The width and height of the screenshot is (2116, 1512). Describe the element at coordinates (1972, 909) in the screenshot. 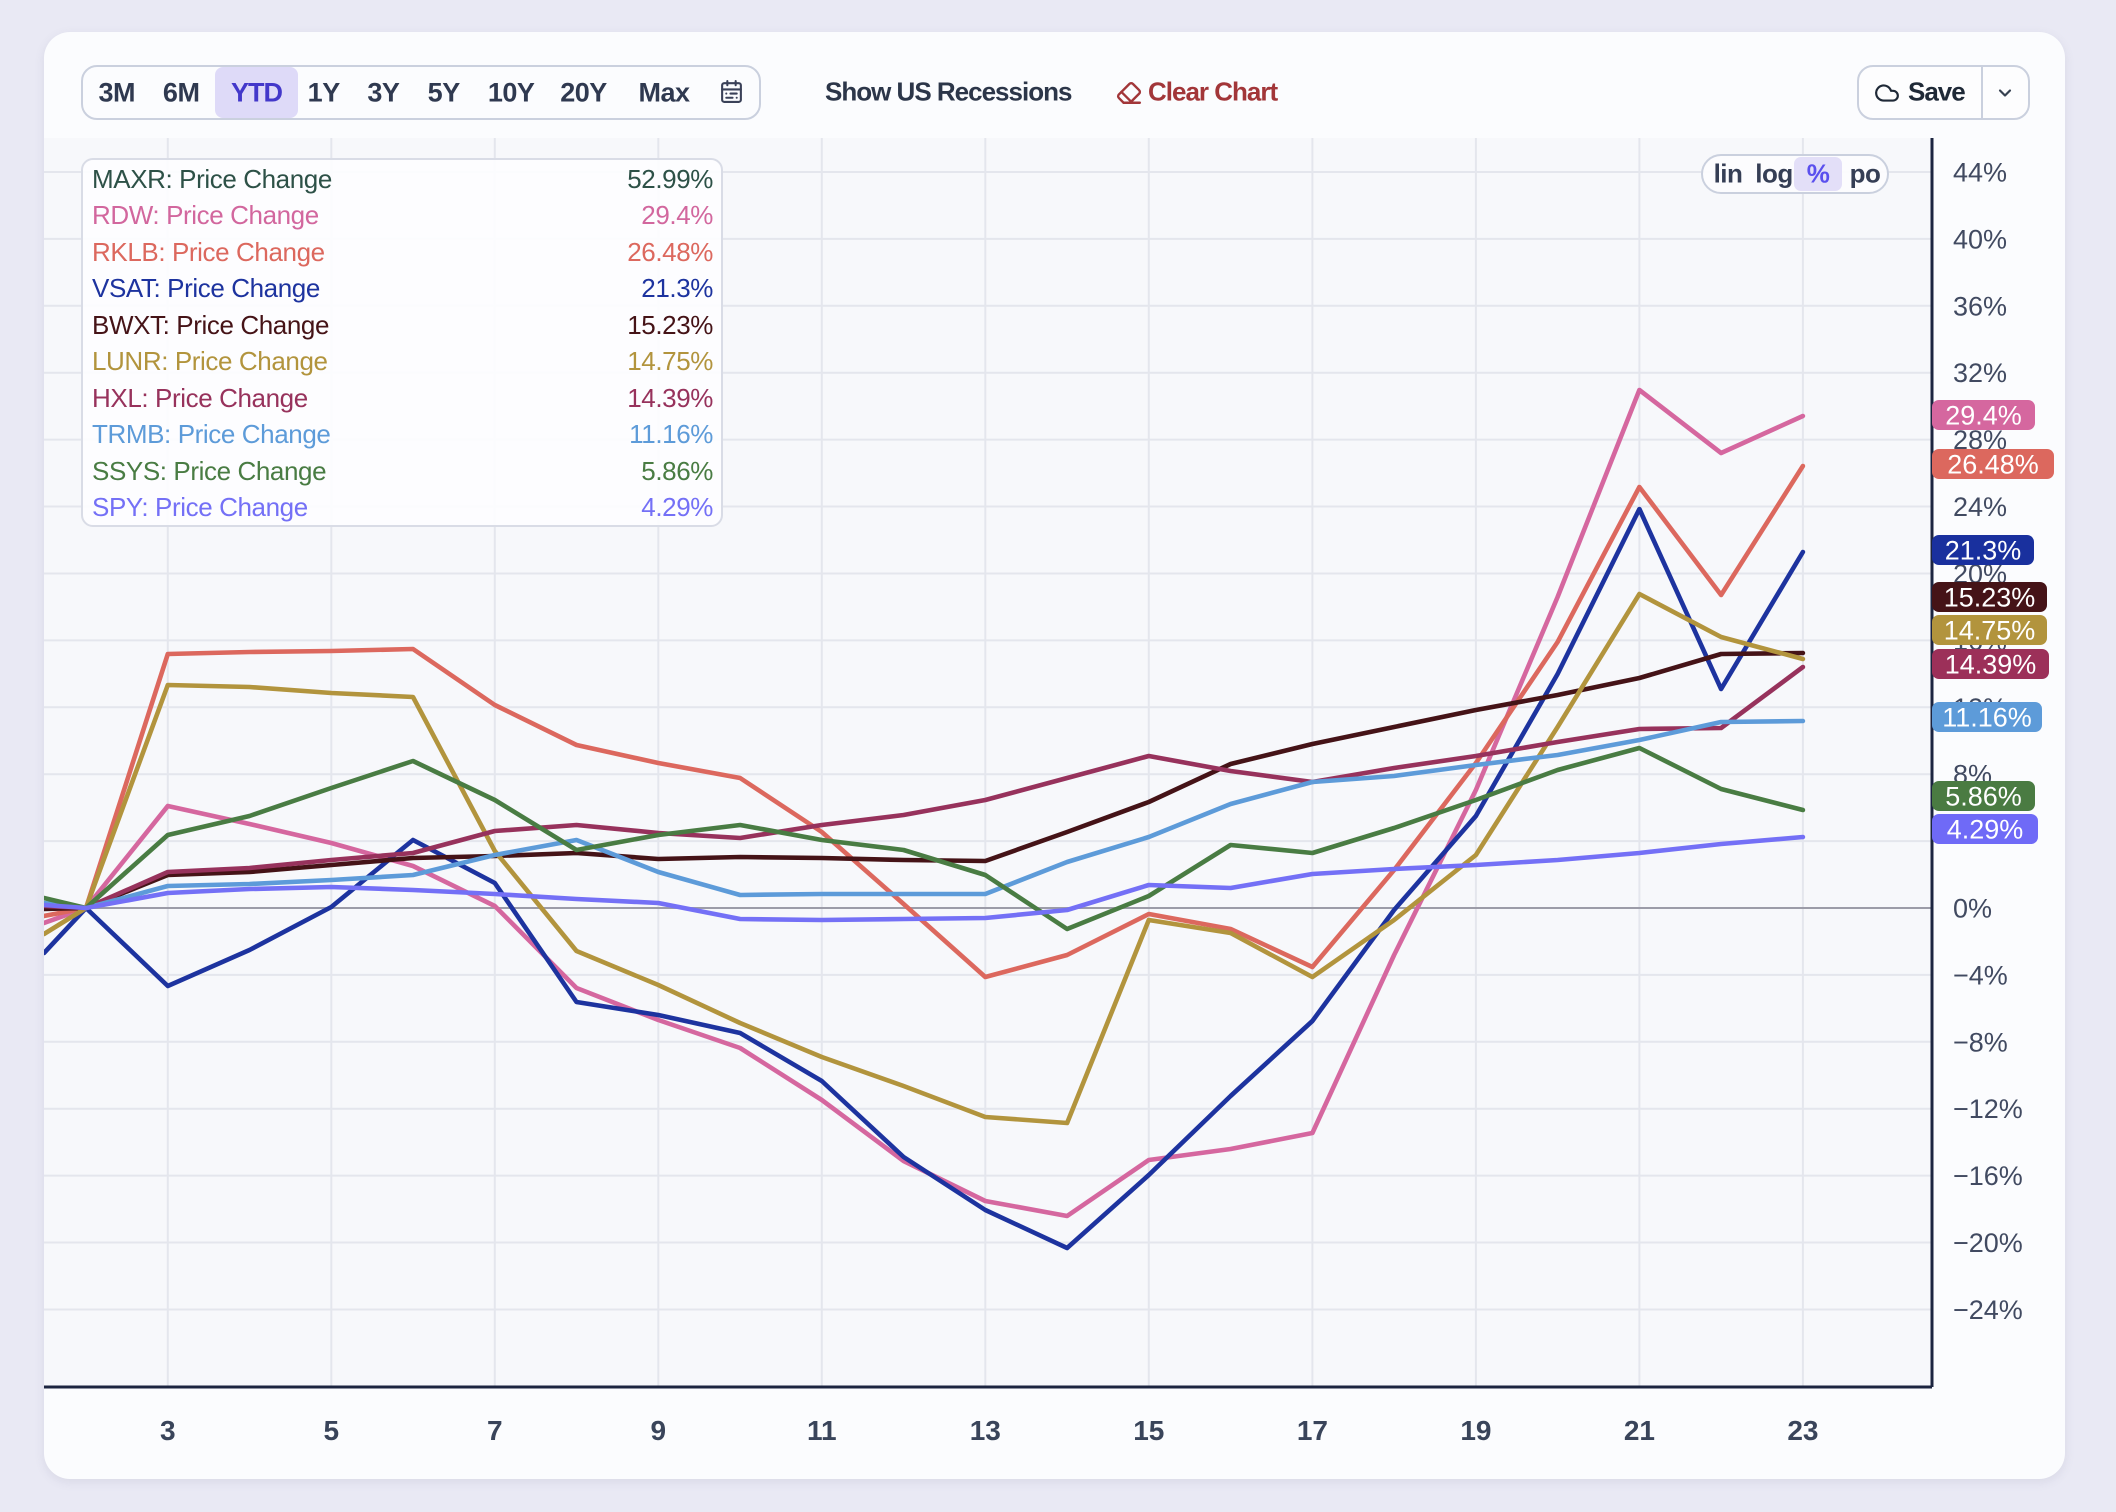

I see `svg-text: 0%` at that location.